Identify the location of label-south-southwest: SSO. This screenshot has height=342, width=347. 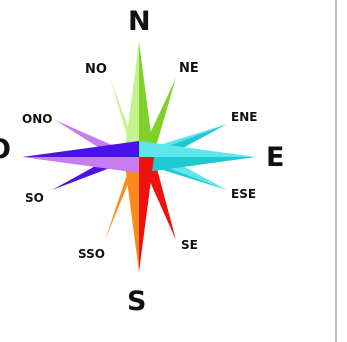
(91, 254).